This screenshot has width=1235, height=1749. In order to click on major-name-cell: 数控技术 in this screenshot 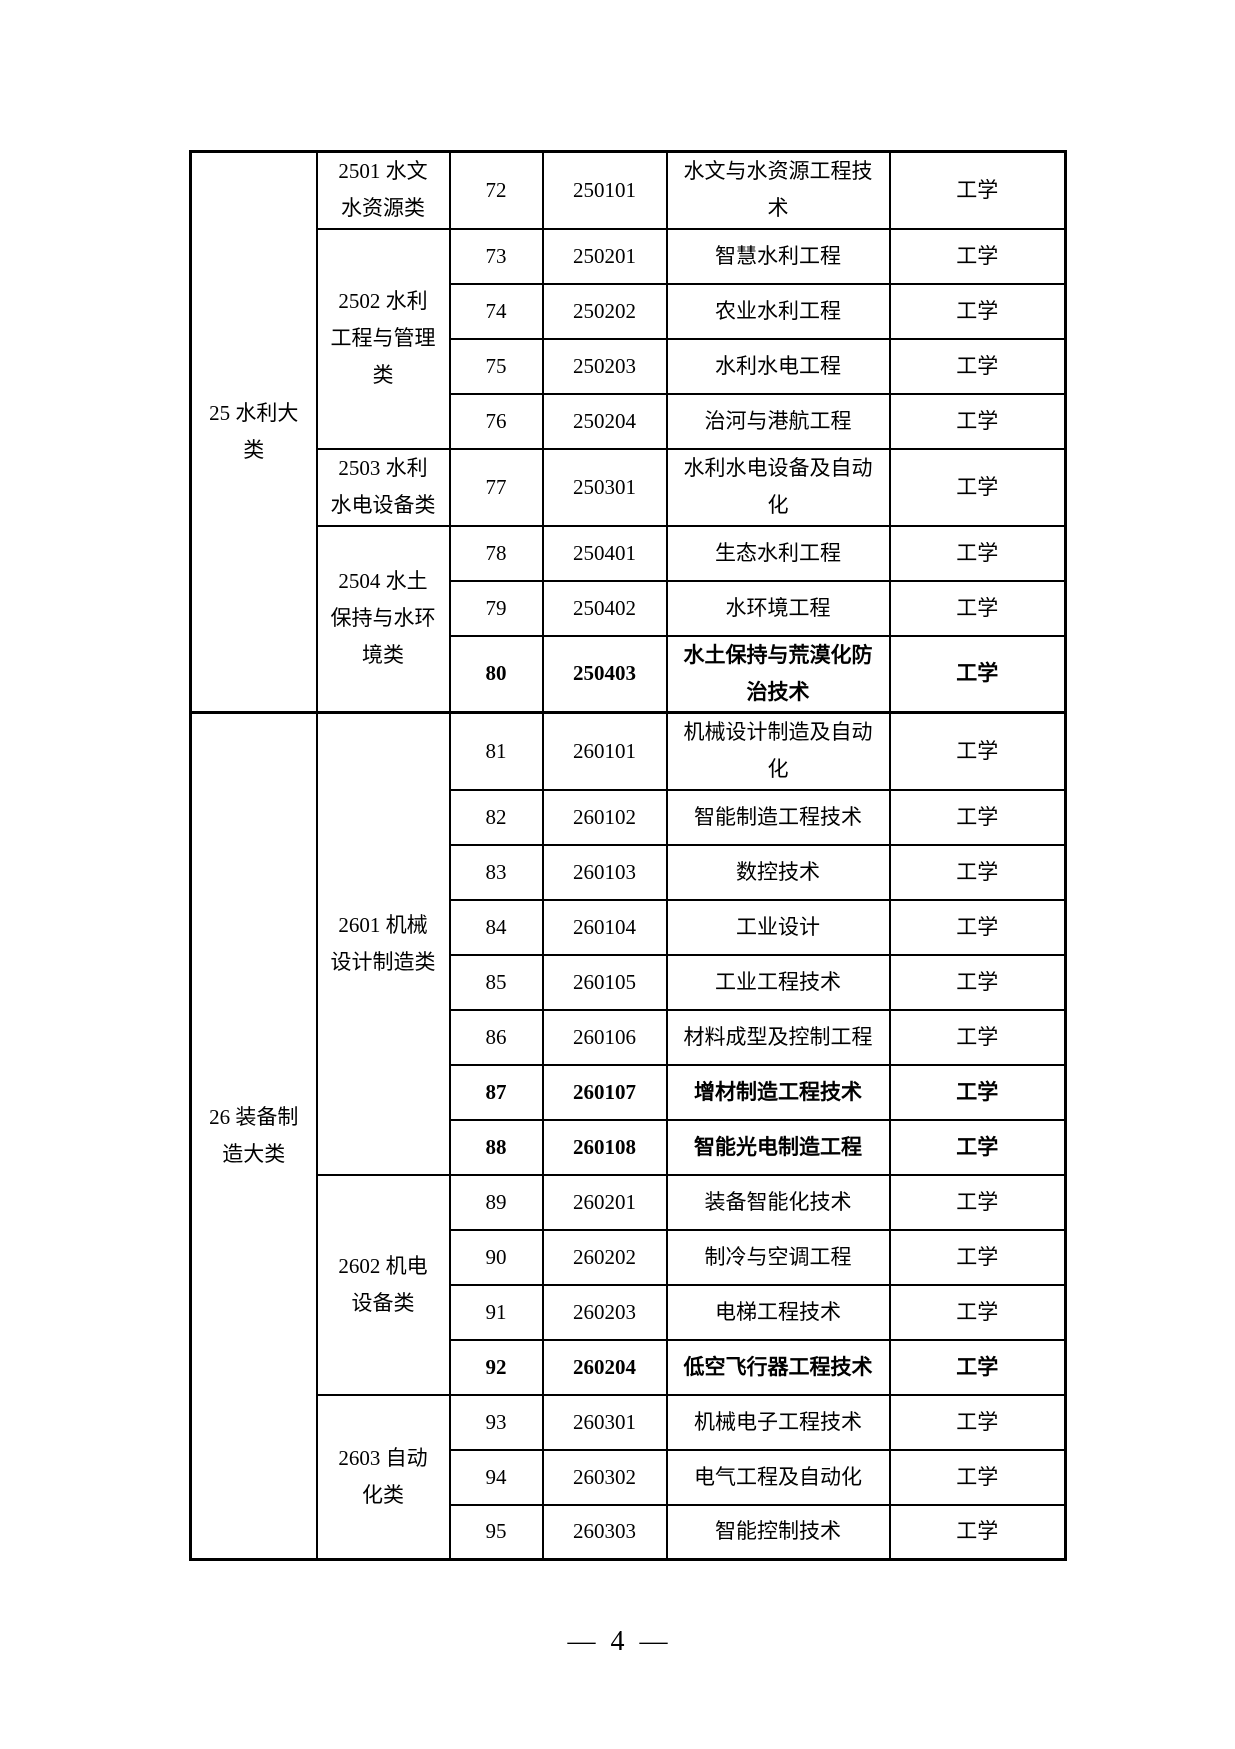, I will do `click(778, 872)`.